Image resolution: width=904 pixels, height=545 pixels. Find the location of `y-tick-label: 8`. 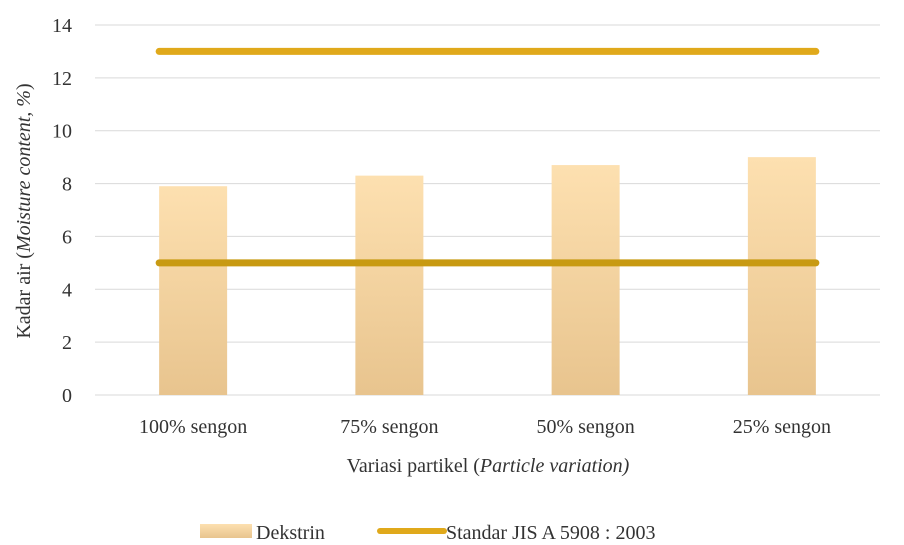

y-tick-label: 8 is located at coordinates (67, 185).